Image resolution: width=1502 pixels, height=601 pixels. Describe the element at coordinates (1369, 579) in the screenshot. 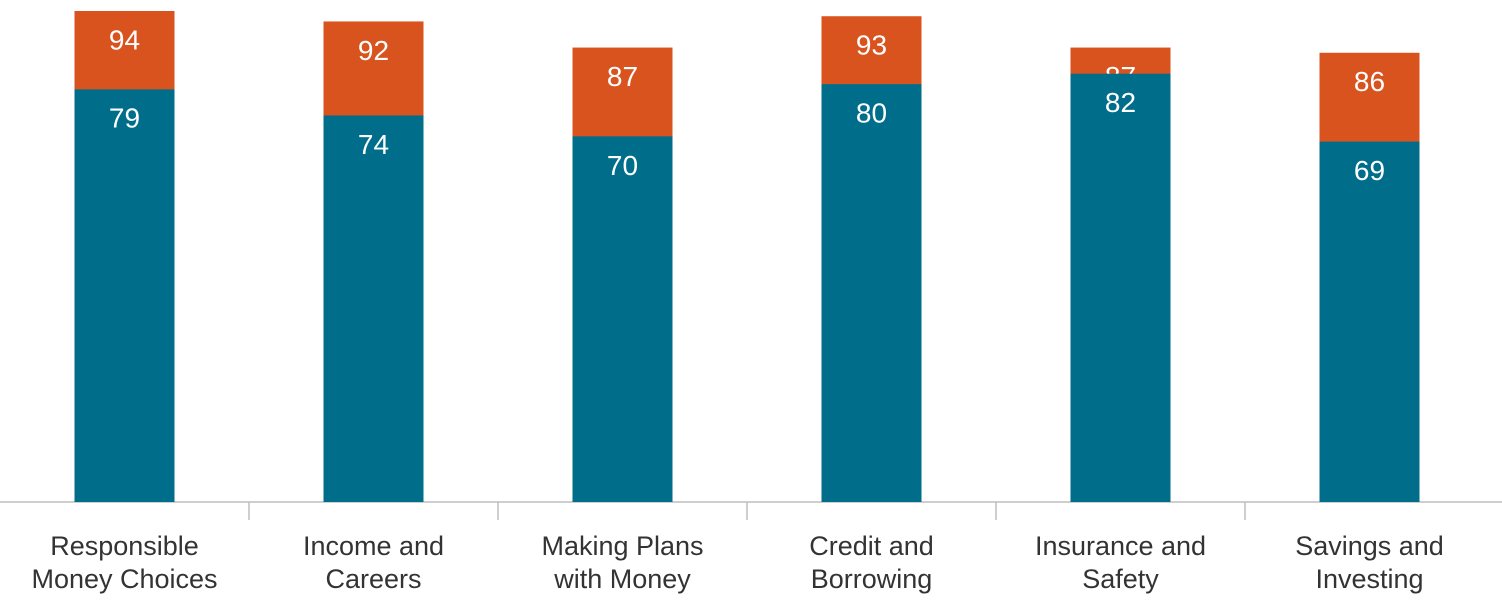

I see `x-tick-label: Investing` at that location.